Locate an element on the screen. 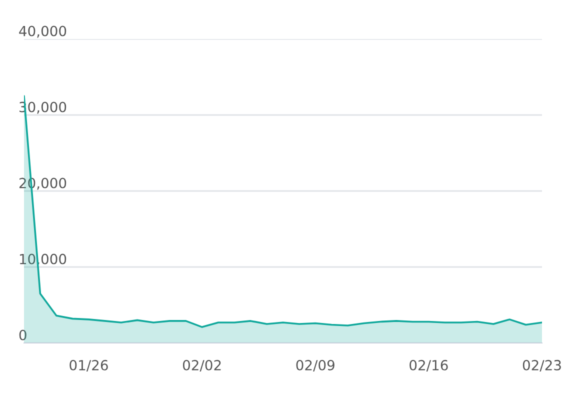  x-tick-label: 02/02 is located at coordinates (201, 366).